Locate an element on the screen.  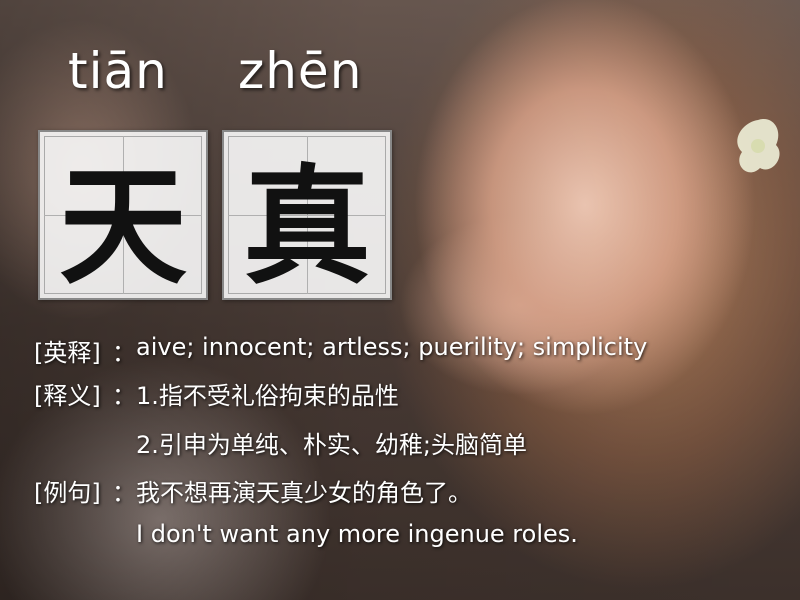
character-tian: 天 is located at coordinates (122, 226).